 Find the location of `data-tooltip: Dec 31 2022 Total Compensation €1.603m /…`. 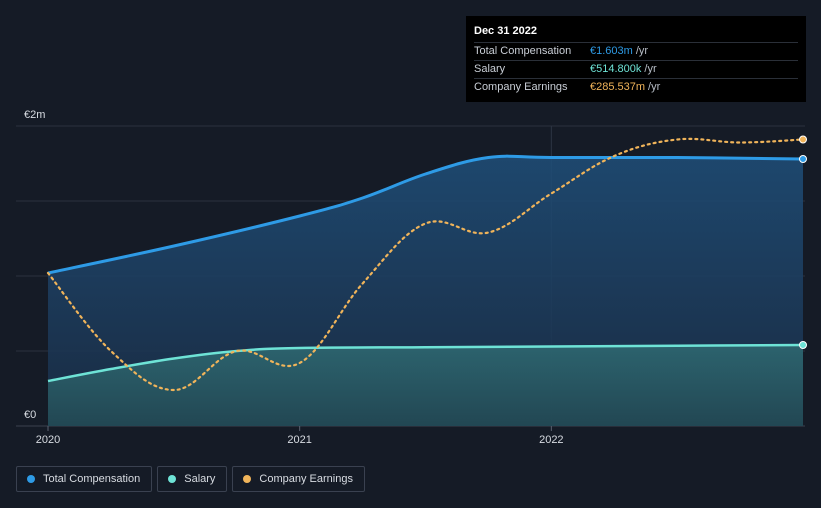

data-tooltip: Dec 31 2022 Total Compensation €1.603m /… is located at coordinates (636, 59).